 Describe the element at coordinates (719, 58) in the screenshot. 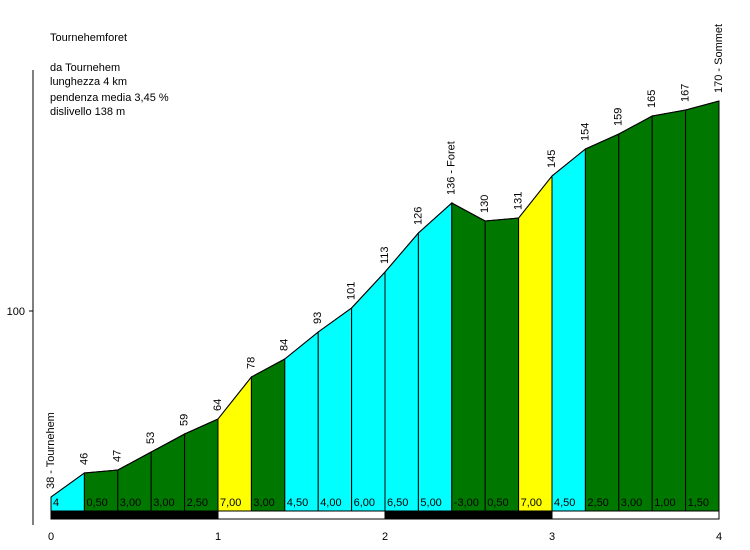

I see `elevation-label-20: 170 - Sommet` at that location.